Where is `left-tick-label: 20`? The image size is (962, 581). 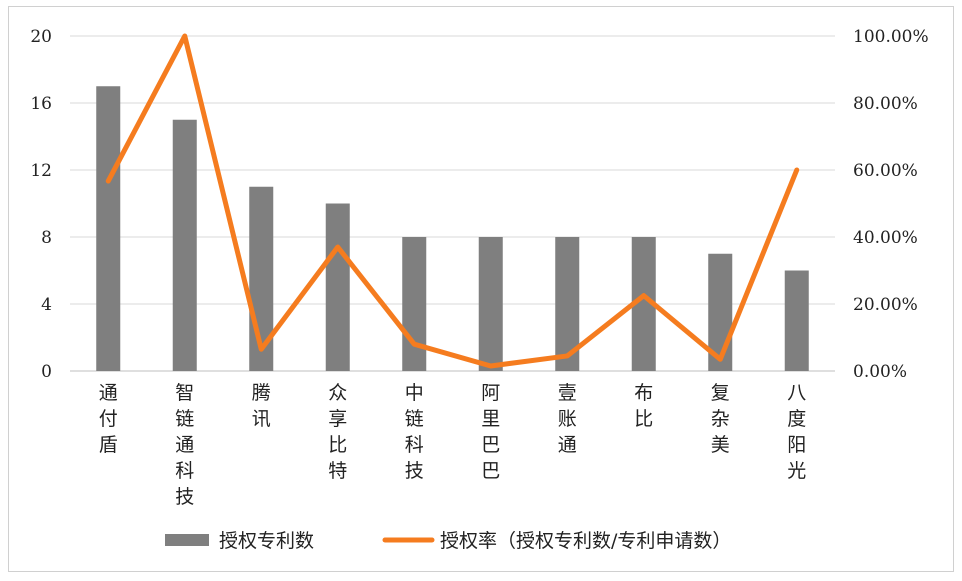 left-tick-label: 20 is located at coordinates (41, 37).